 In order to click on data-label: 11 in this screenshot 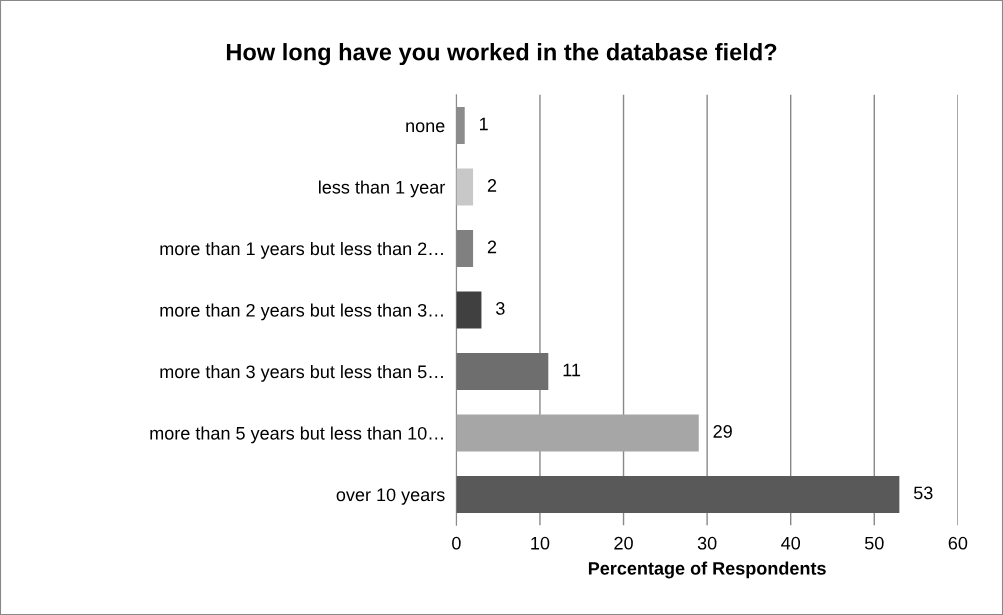, I will do `click(572, 370)`.